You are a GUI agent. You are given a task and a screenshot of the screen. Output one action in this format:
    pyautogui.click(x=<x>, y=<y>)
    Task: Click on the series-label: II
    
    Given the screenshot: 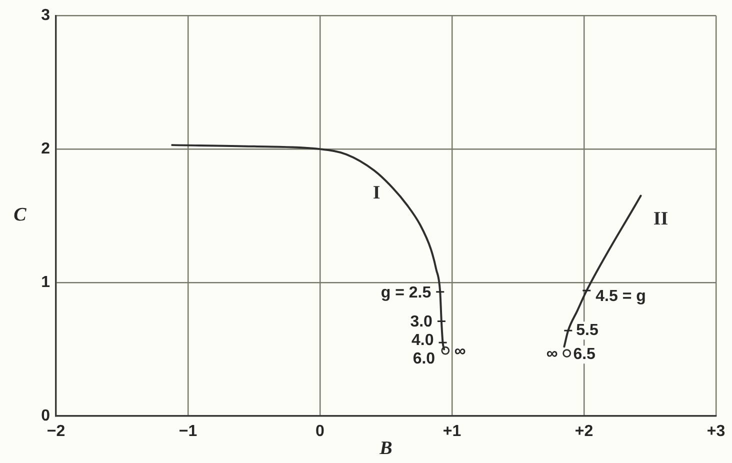 What is the action you would take?
    pyautogui.click(x=660, y=219)
    